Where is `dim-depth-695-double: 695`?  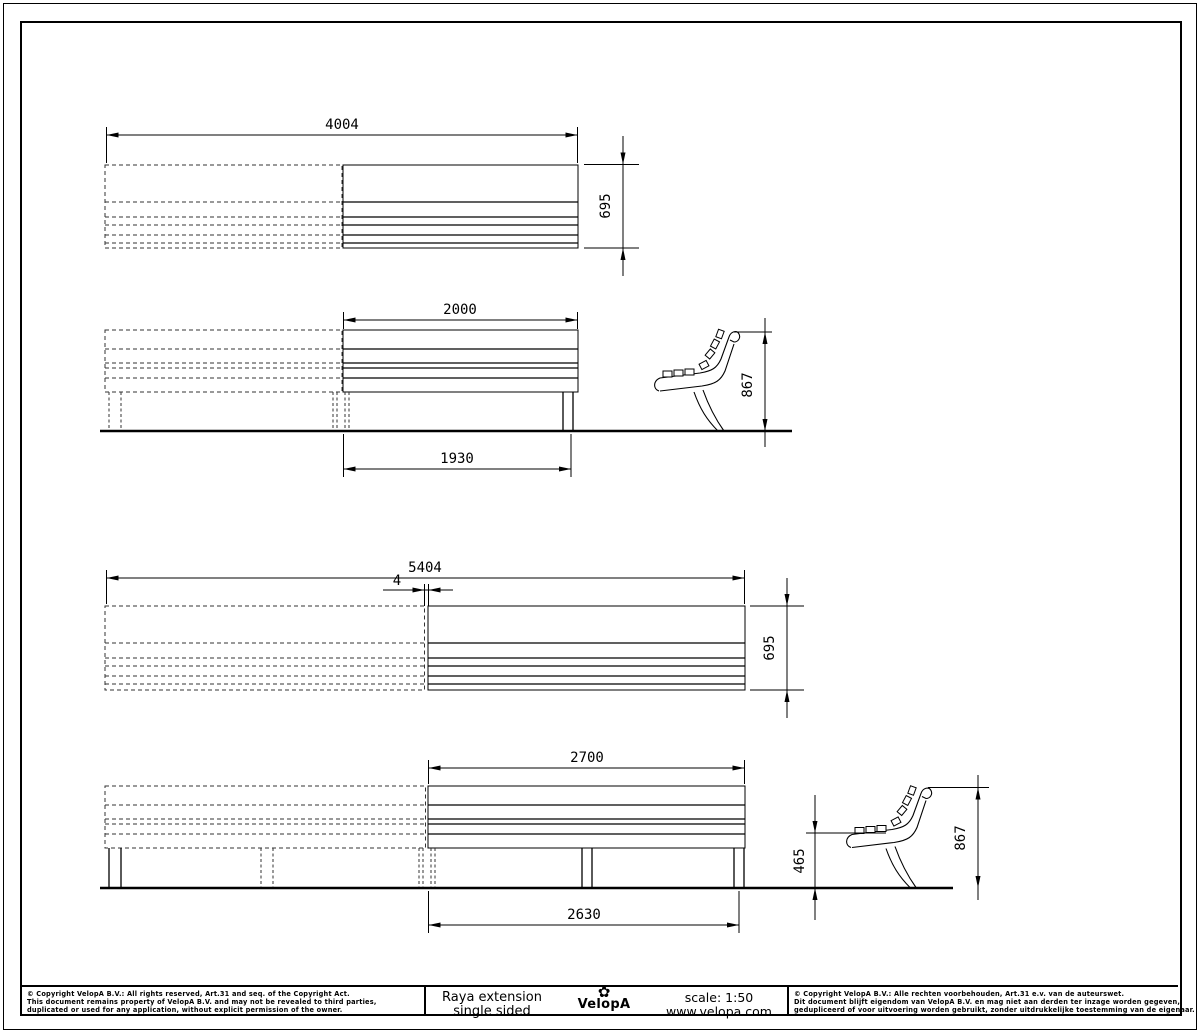
dim-depth-695-double: 695 is located at coordinates (777, 648).